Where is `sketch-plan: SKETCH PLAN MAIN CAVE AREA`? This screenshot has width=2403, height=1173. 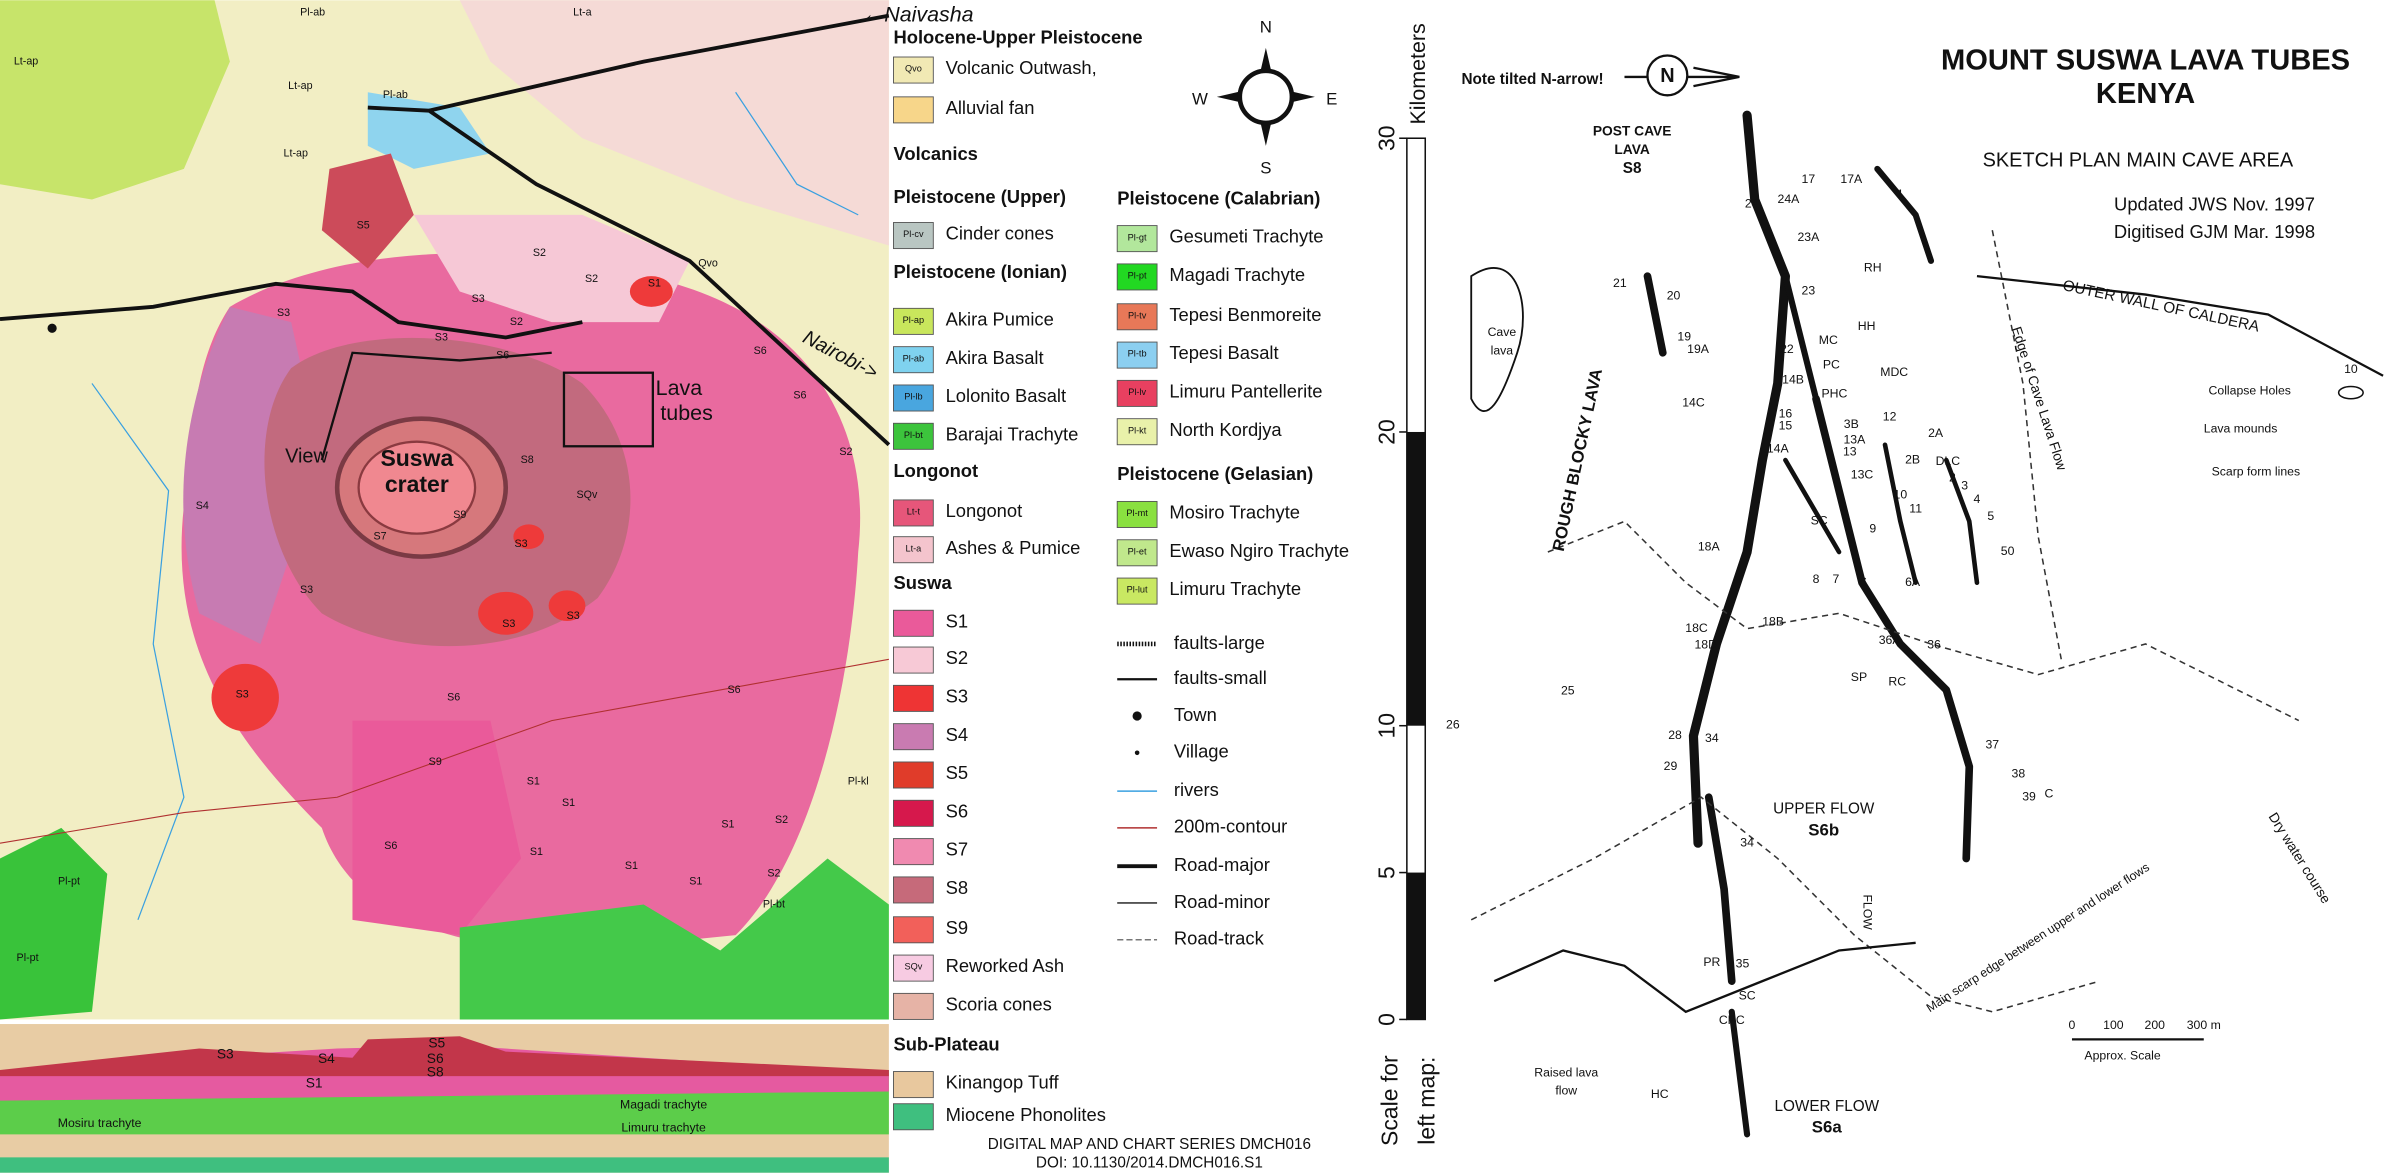
sketch-plan: SKETCH PLAN MAIN CAVE AREA is located at coordinates (2138, 160).